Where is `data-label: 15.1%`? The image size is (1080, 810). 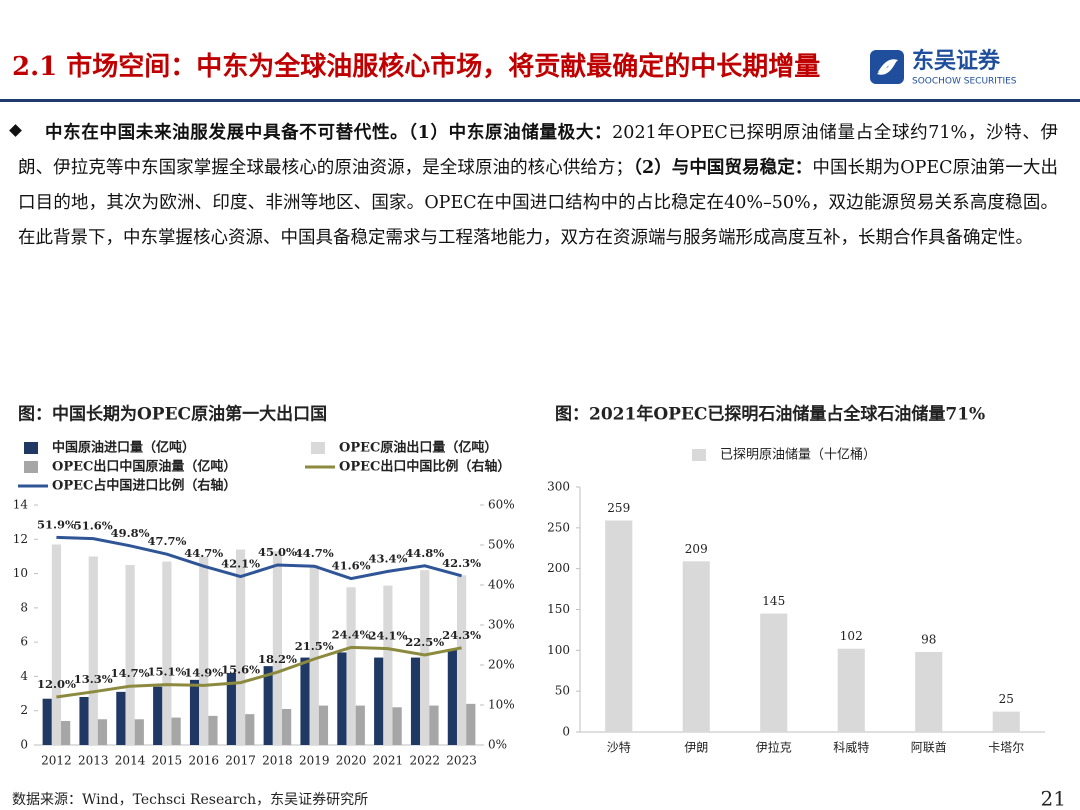 data-label: 15.1% is located at coordinates (166, 672).